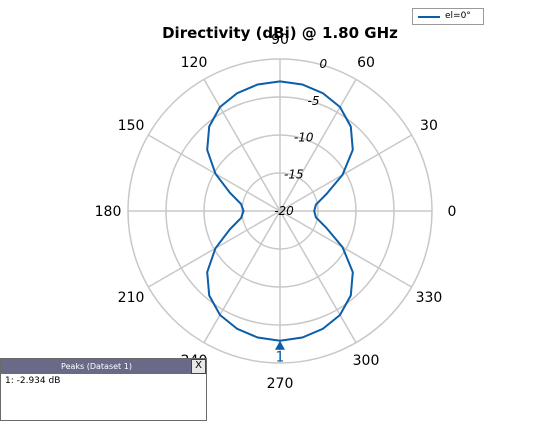 The width and height of the screenshot is (560, 421). What do you see at coordinates (429, 126) in the screenshot?
I see `angle-tick-label: 30` at bounding box center [429, 126].